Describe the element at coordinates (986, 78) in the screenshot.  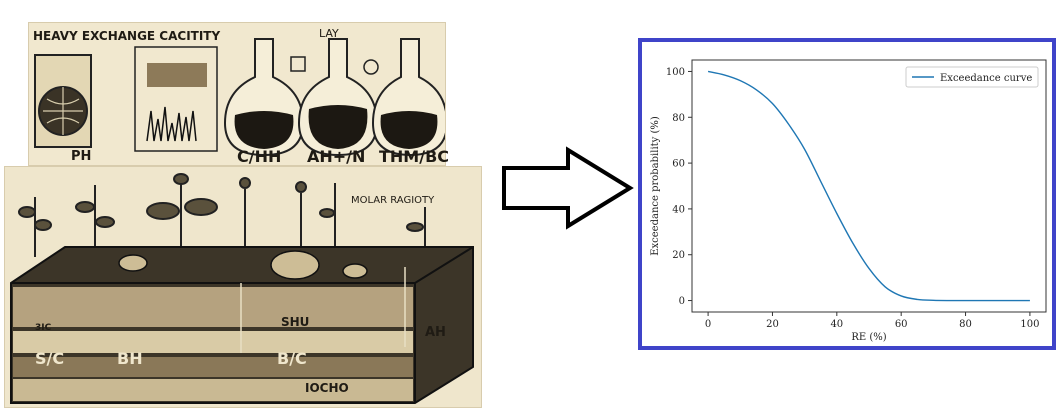
I see `legend-label: Exceedance curve` at that location.